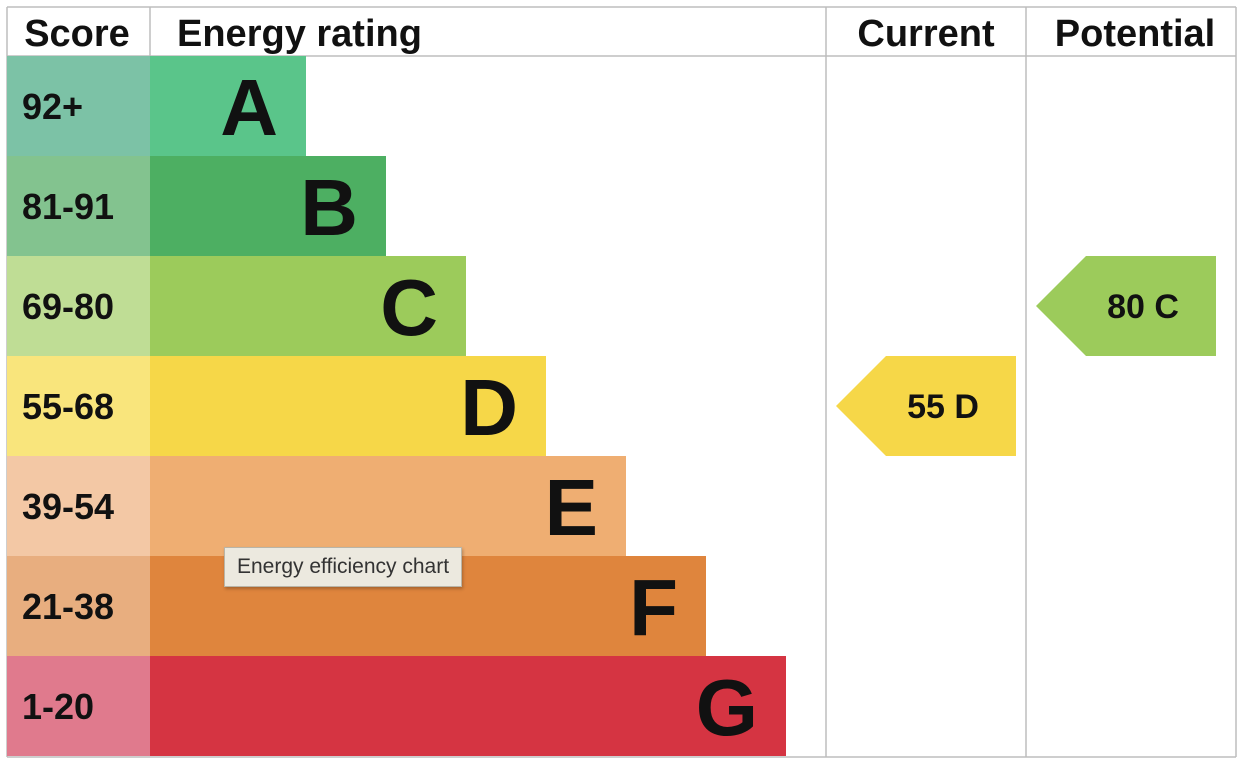 This screenshot has height=768, width=1246. Describe the element at coordinates (308, 306) in the screenshot. I see `rating-bar-c` at that location.